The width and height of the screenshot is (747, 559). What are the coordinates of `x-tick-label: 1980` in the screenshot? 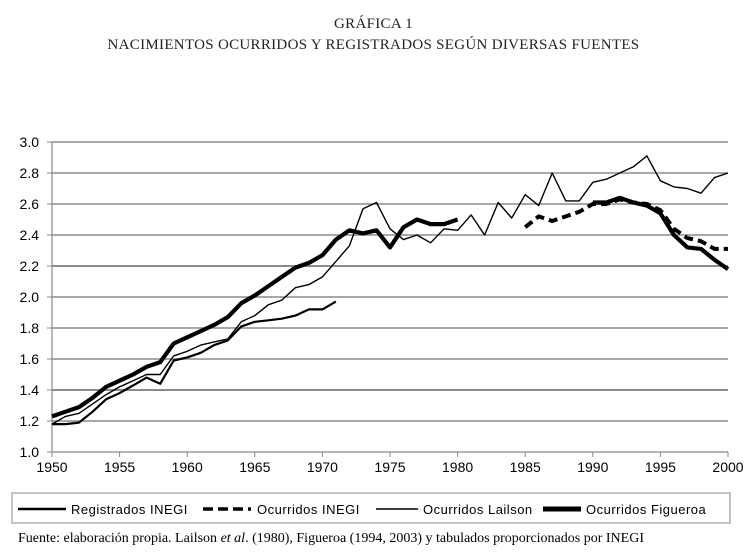 It's located at (457, 467).